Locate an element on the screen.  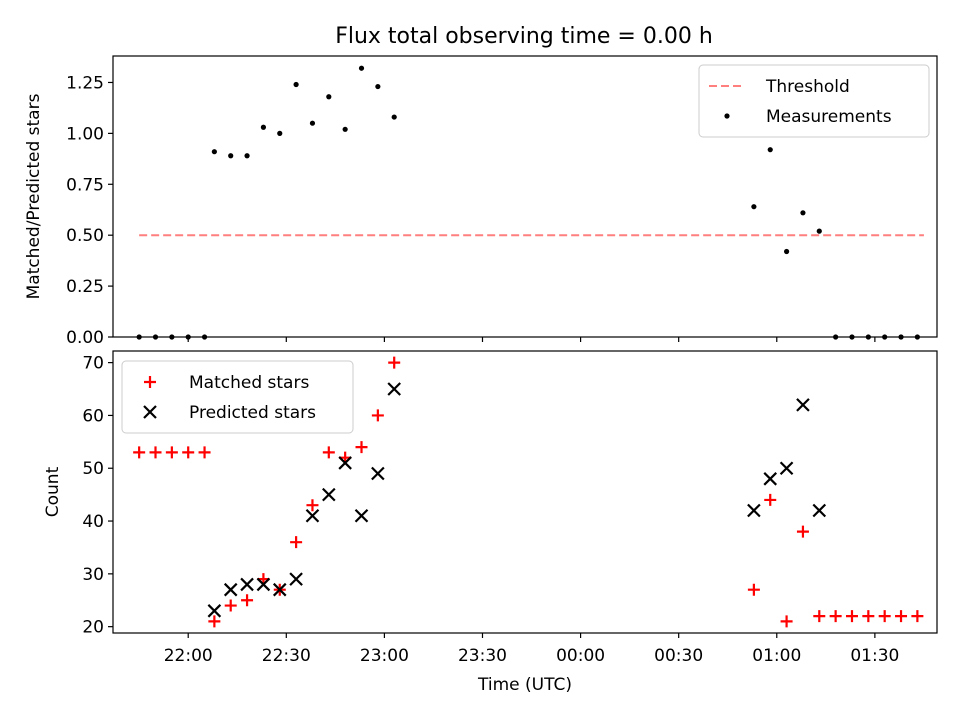
x-tick-label: 22:00 is located at coordinates (188, 656).